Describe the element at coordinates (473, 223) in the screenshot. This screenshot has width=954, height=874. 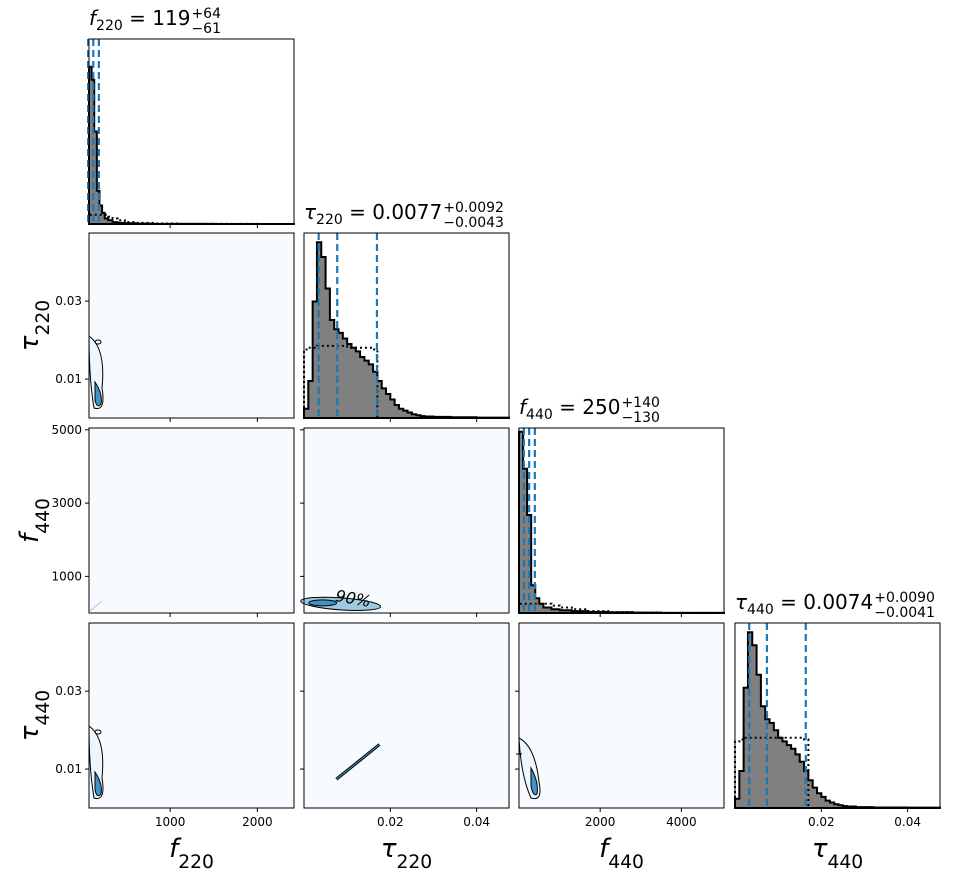
I see `panel-title-minus: −0.0043` at that location.